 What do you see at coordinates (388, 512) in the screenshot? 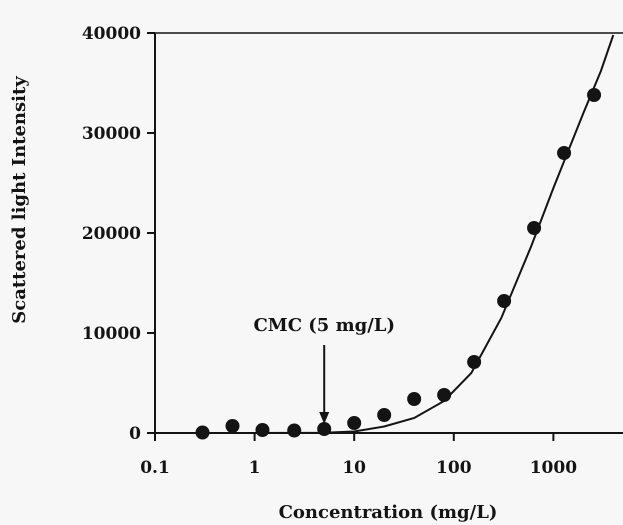
I see `x-axis-label: Concentration (mg/L)` at bounding box center [388, 512].